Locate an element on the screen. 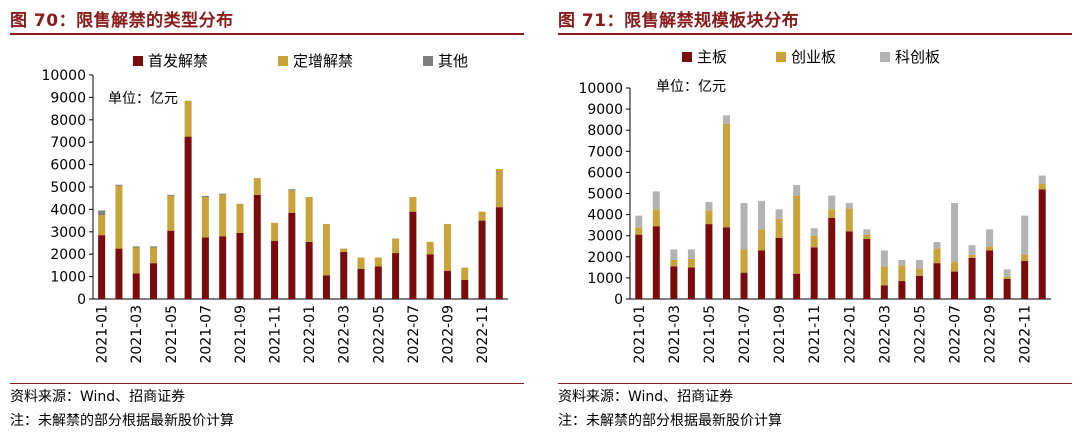 Image resolution: width=1080 pixels, height=439 pixels. right-footer-divider is located at coordinates (815, 383).